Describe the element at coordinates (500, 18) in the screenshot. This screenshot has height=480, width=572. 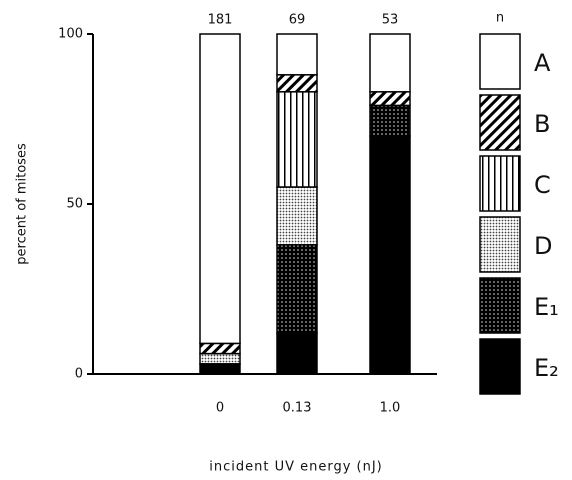
I see `counts-label: n` at that location.